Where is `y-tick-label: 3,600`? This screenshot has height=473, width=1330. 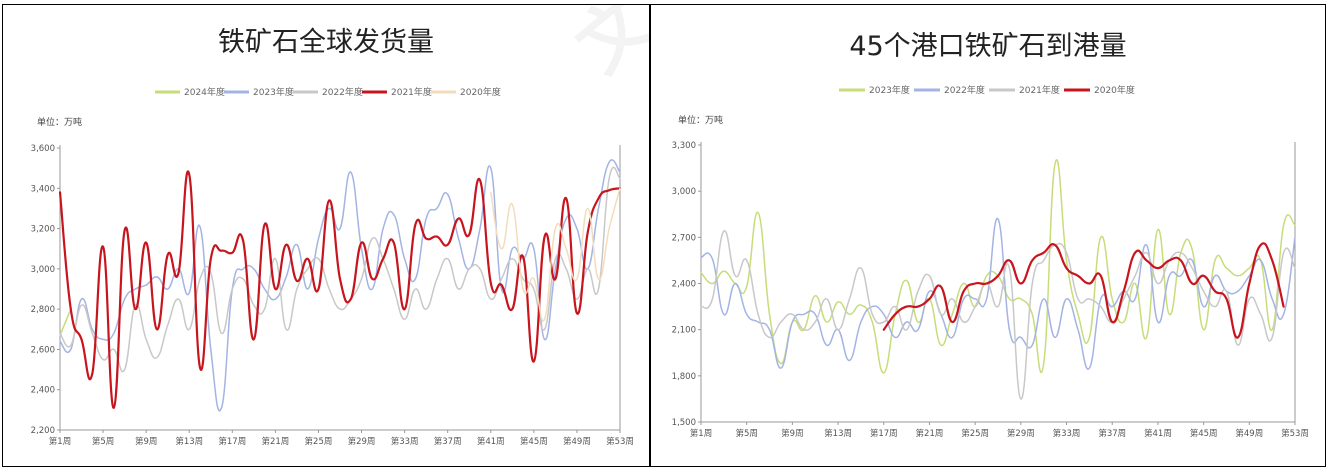
y-tick-label: 3,600 is located at coordinates (43, 149).